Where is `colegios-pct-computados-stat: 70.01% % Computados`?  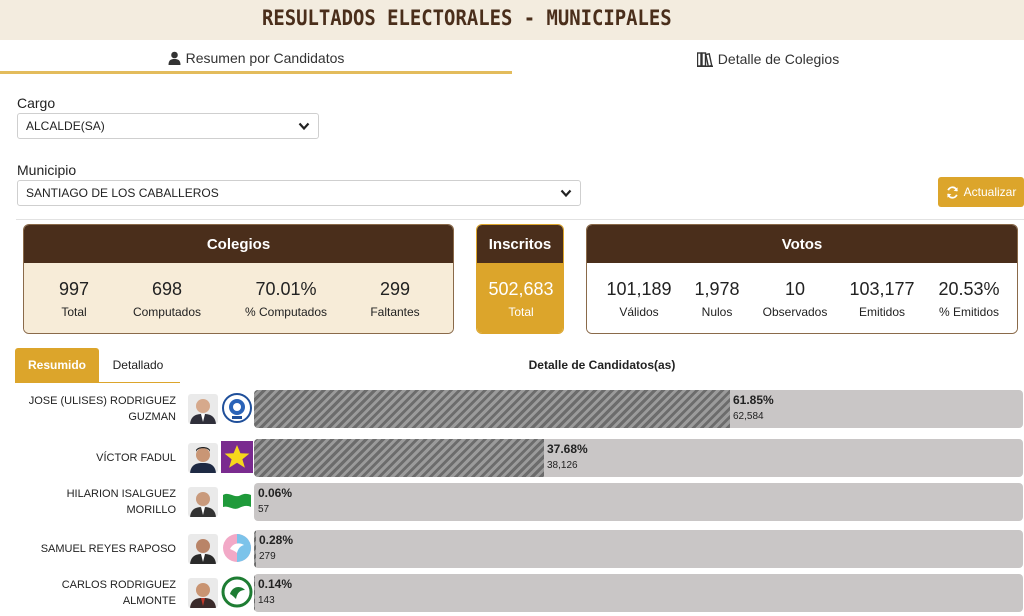
colegios-pct-computados-stat: 70.01% % Computados is located at coordinates (286, 291).